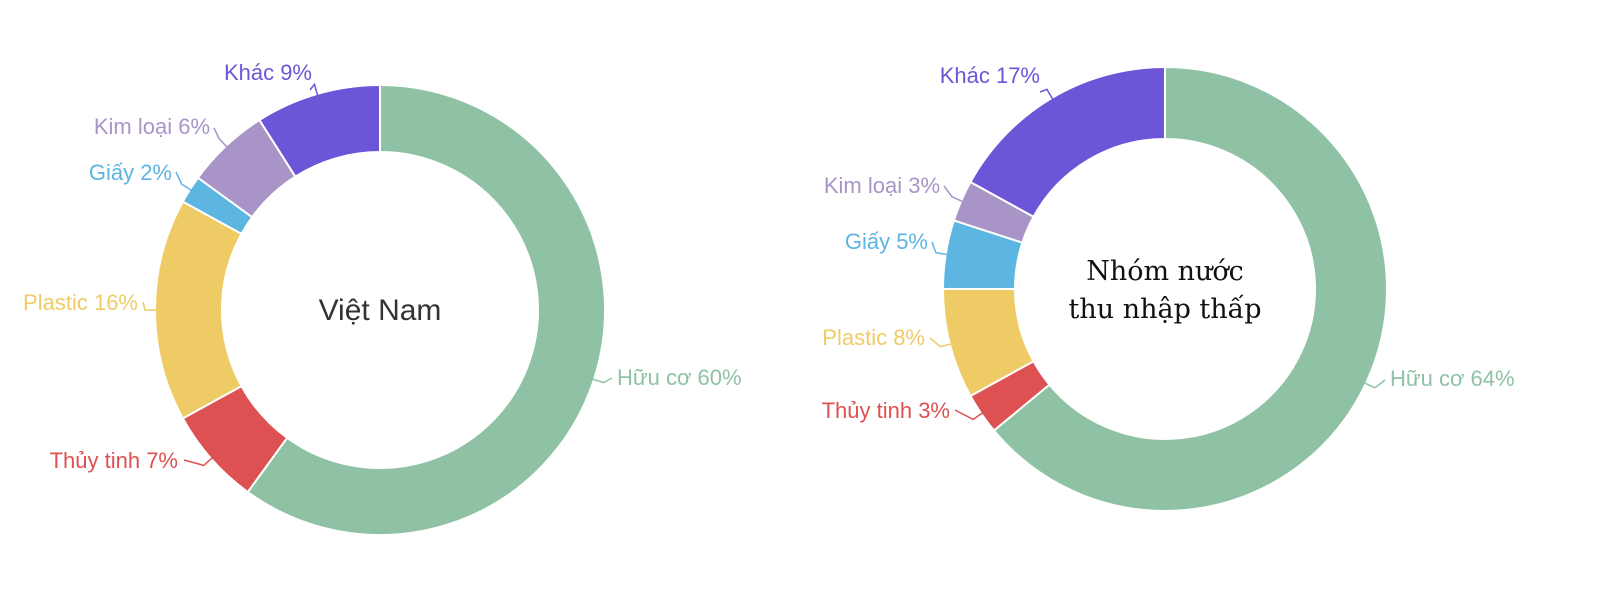  I want to click on slice-label-giay: Giấy 2%, so click(130, 172).